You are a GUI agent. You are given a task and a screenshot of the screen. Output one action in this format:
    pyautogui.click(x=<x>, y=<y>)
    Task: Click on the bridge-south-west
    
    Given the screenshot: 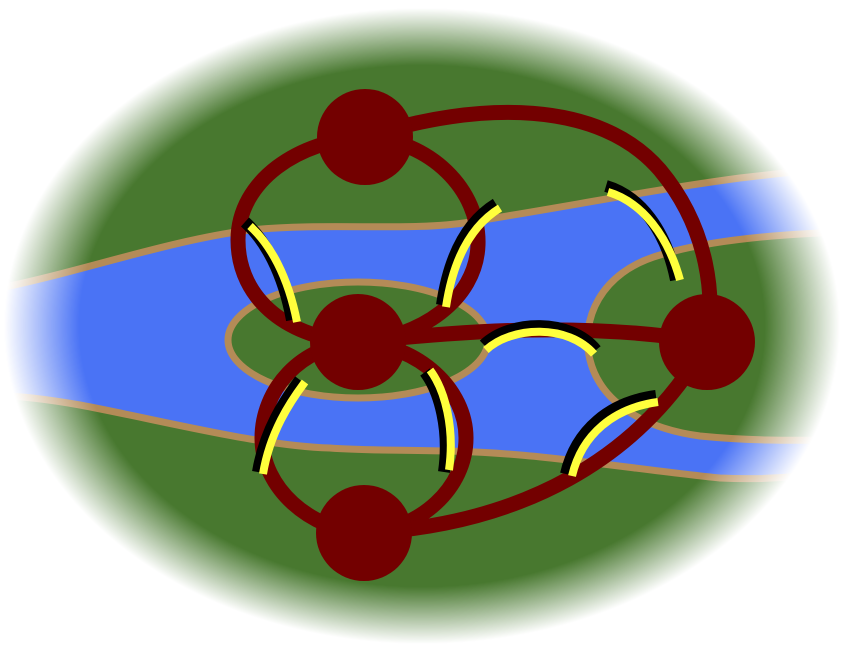 What is the action you would take?
    pyautogui.click(x=280, y=425)
    